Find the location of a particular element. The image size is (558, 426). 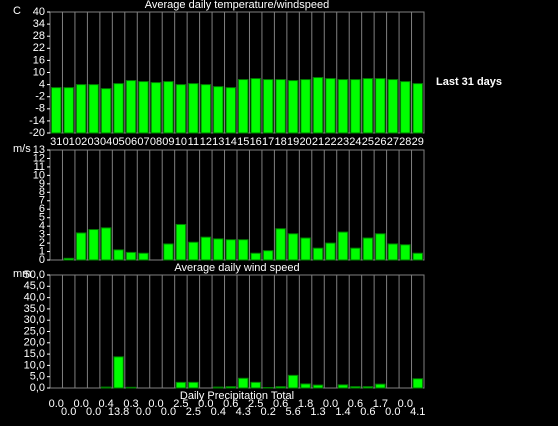

y-tick-label: 1 is located at coordinates (42, 251).